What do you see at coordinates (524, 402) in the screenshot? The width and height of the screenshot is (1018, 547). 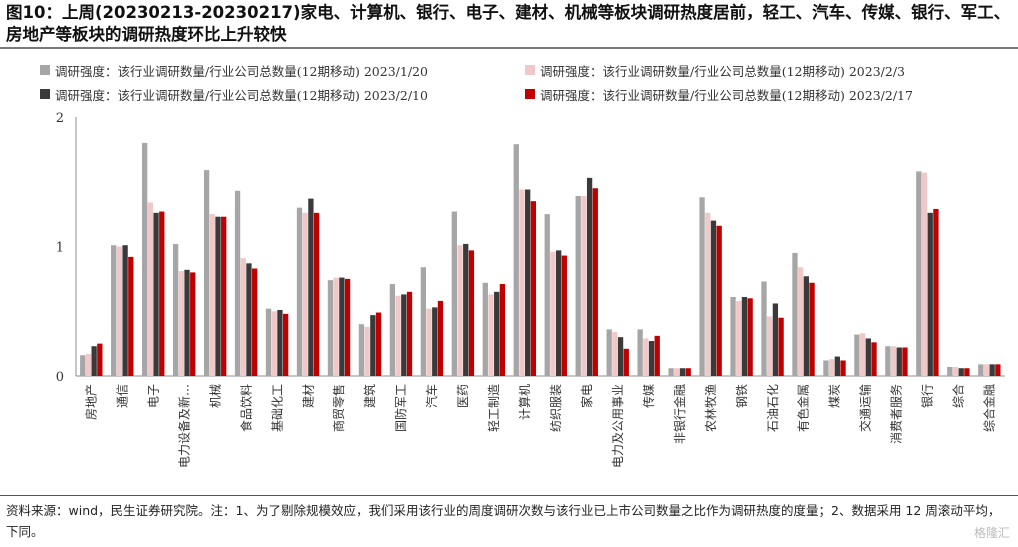 I see `x-tick-label: 计算机` at bounding box center [524, 402].